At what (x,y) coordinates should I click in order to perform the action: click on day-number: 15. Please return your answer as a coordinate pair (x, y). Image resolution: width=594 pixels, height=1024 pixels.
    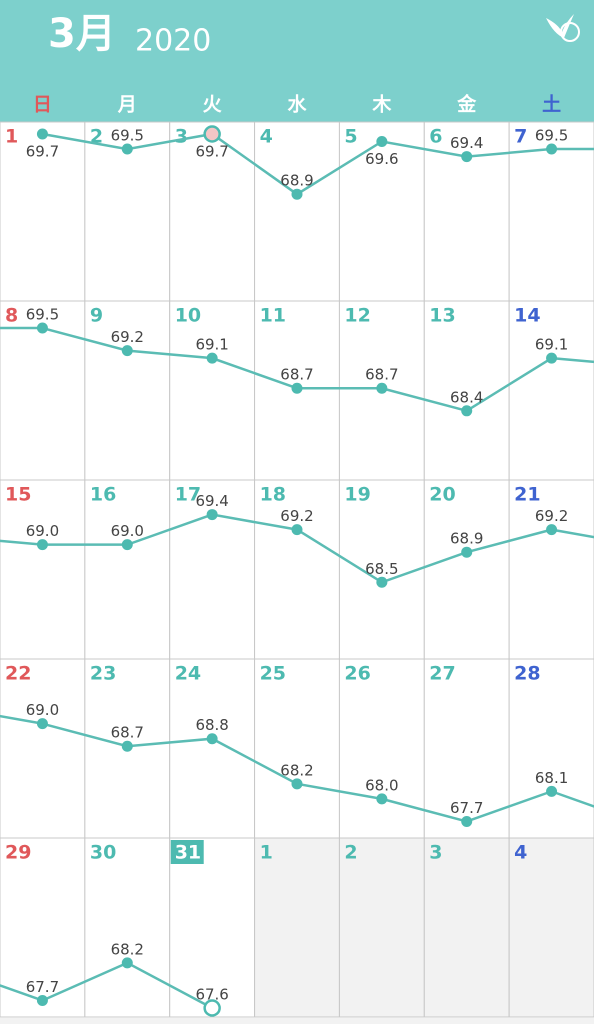
    Looking at the image, I should click on (18, 495).